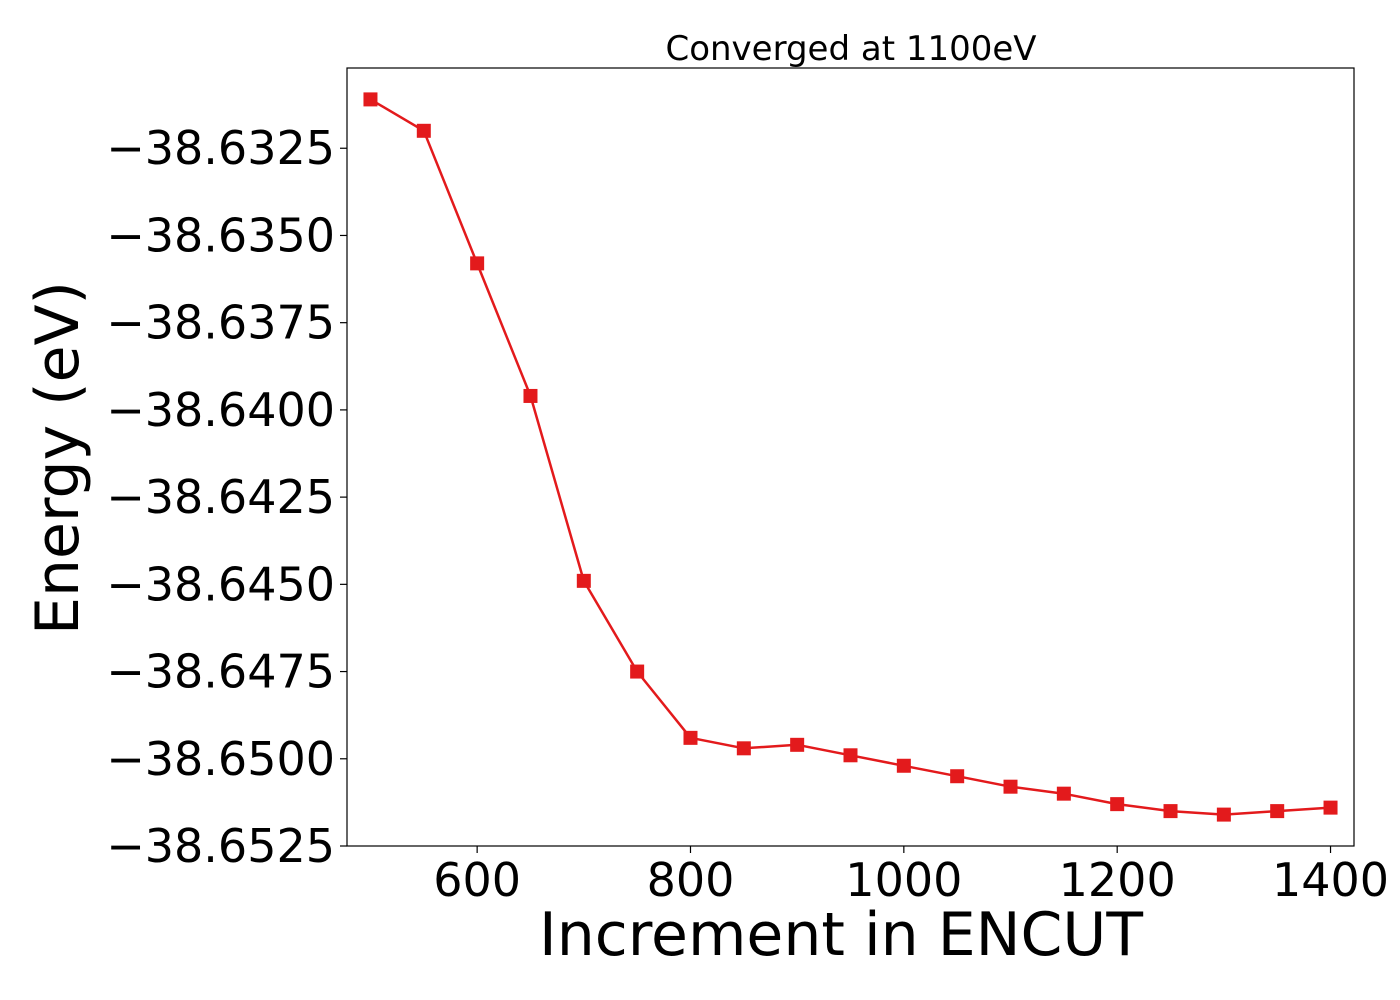  Describe the element at coordinates (220, 584) in the screenshot. I see `y-tick-label: −38.6450` at that location.